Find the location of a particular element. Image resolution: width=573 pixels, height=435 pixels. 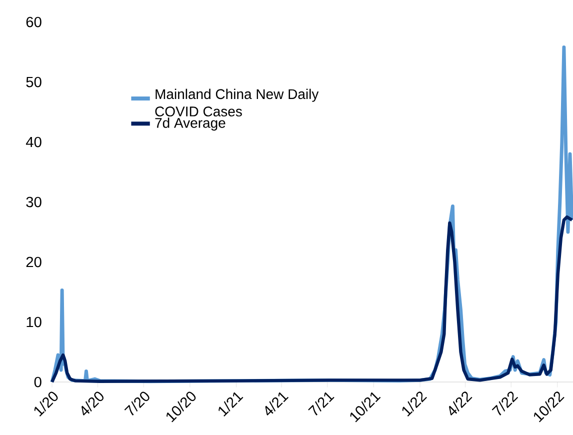

y-tick-label: 40 is located at coordinates (34, 142).